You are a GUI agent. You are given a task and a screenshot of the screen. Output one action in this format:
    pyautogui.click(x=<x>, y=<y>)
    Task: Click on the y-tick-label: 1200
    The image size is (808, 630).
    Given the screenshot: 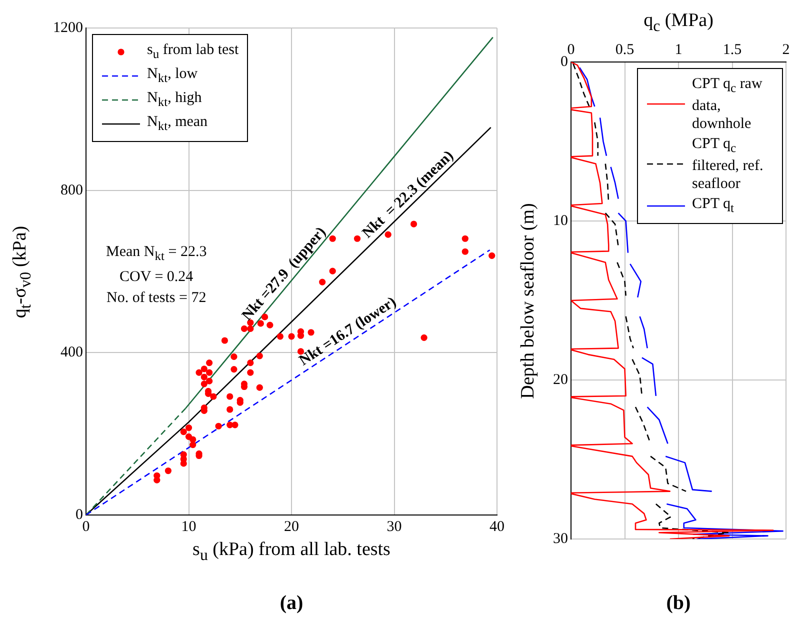 What is the action you would take?
    pyautogui.click(x=68, y=28)
    